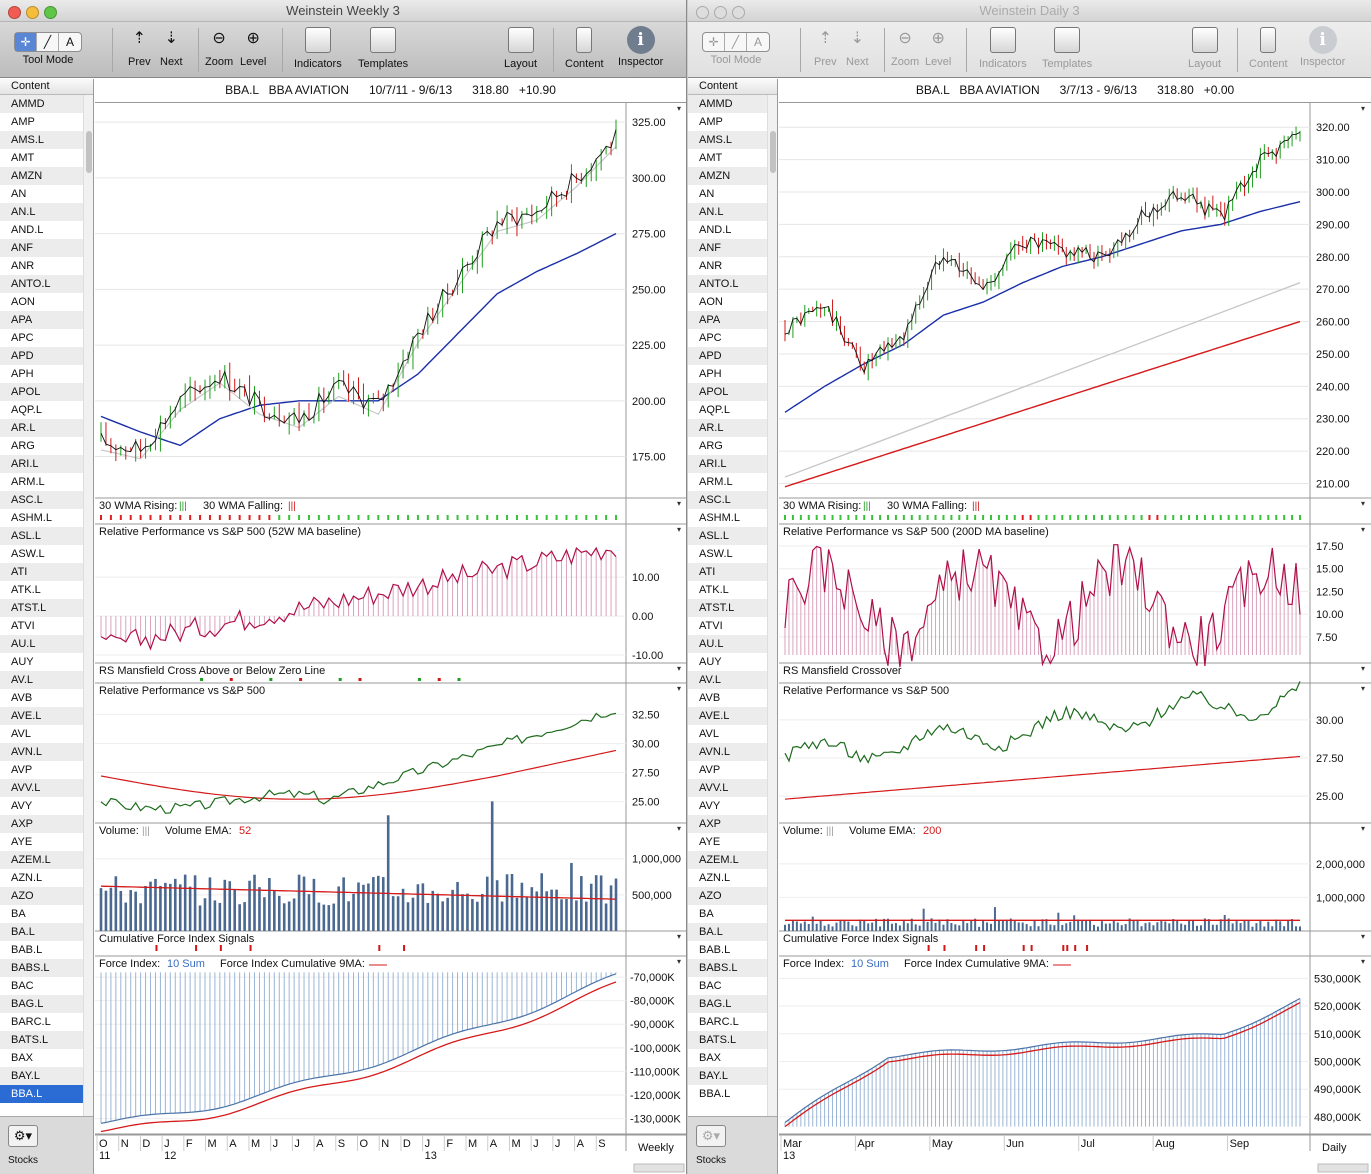  What do you see at coordinates (41, 680) in the screenshot?
I see `symbol-list-item: AV.L` at bounding box center [41, 680].